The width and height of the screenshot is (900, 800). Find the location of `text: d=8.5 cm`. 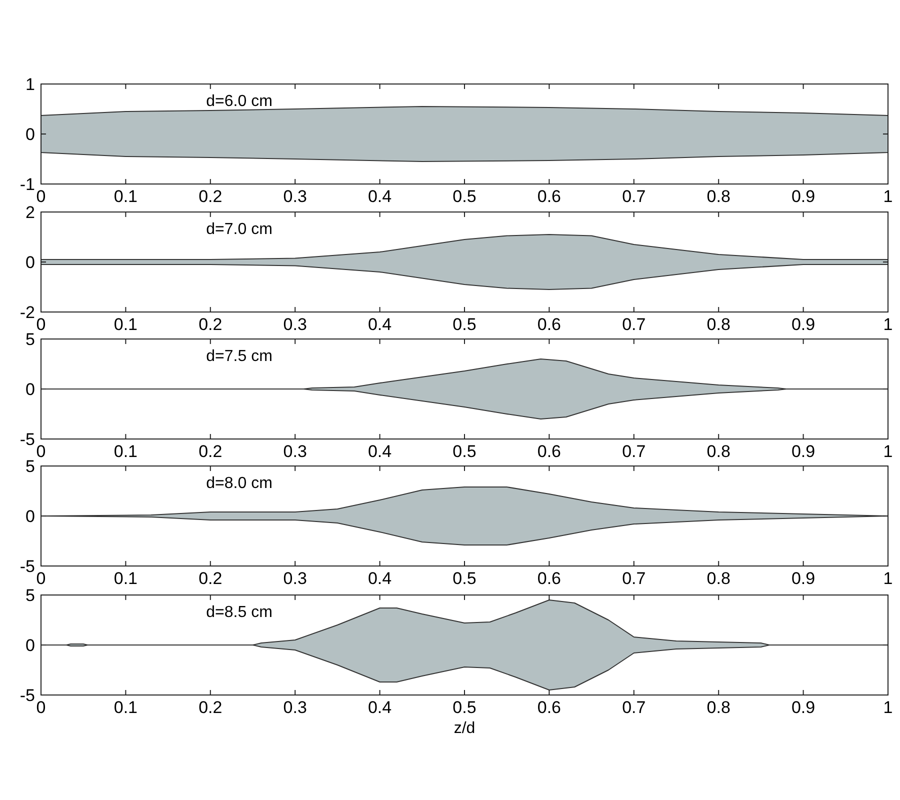

text: d=8.5 cm is located at coordinates (239, 612).